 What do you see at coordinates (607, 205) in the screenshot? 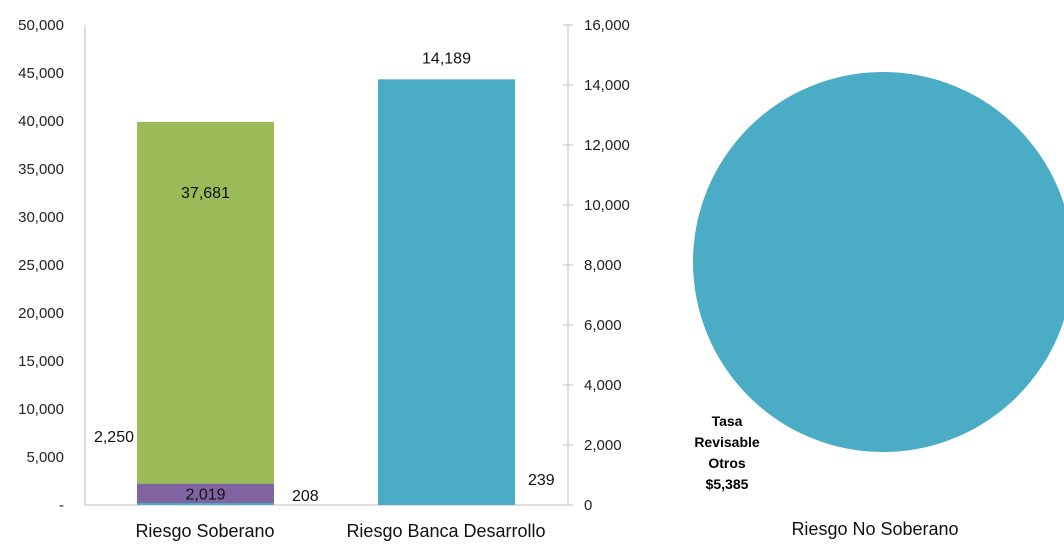
I see `right-tick-label: 10,000` at bounding box center [607, 205].